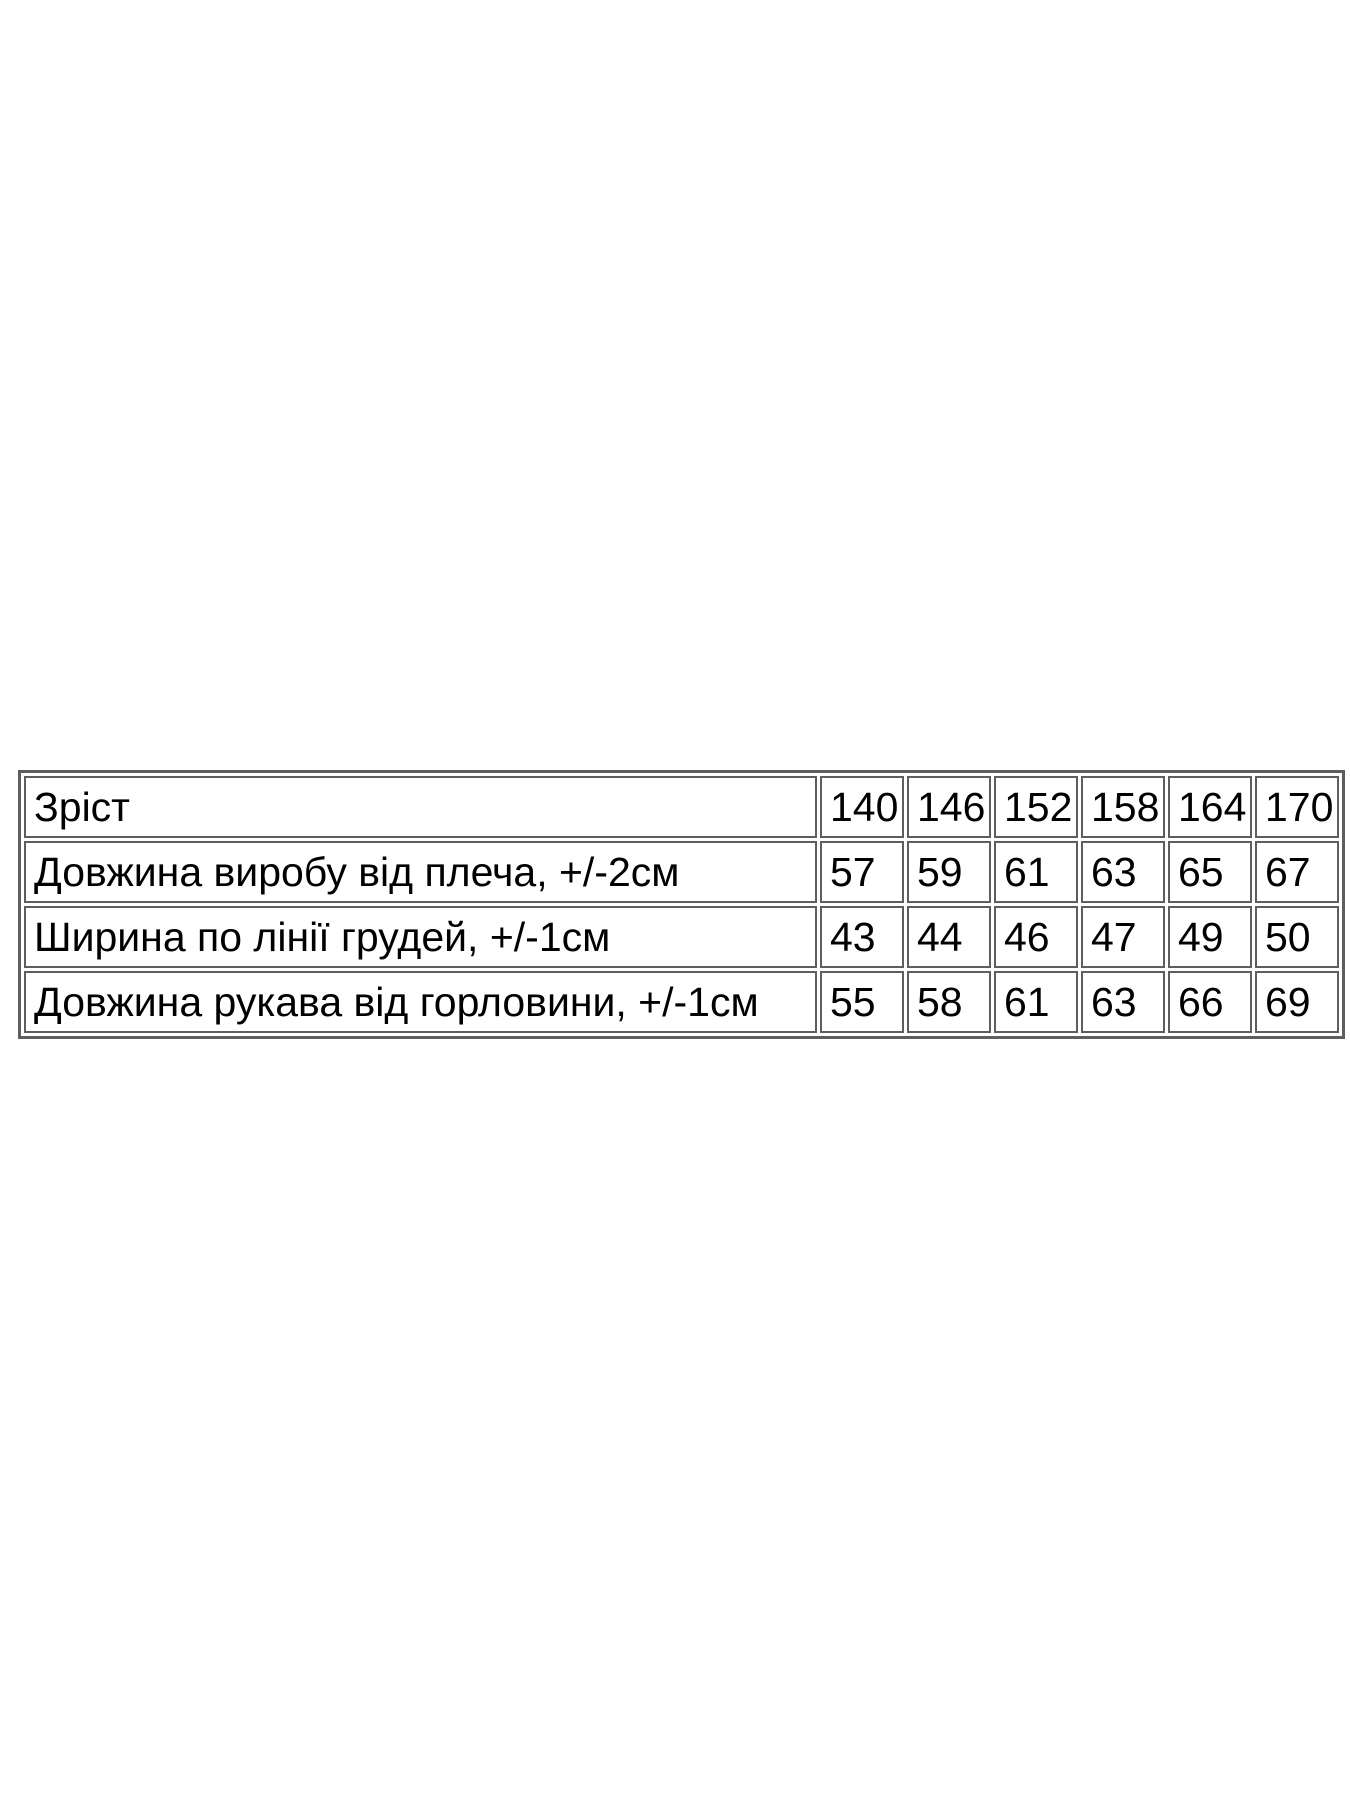  Describe the element at coordinates (949, 937) in the screenshot. I see `measurement-value: 44` at that location.